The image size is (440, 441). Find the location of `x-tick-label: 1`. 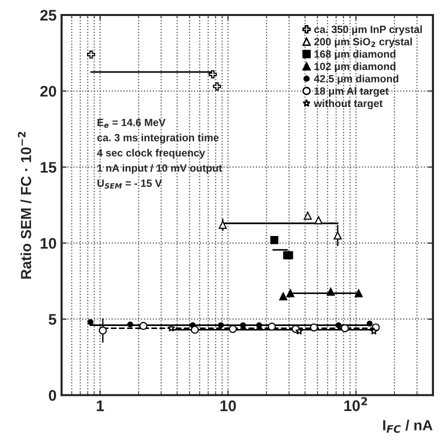

x-tick-label: 1 is located at coordinates (100, 406).